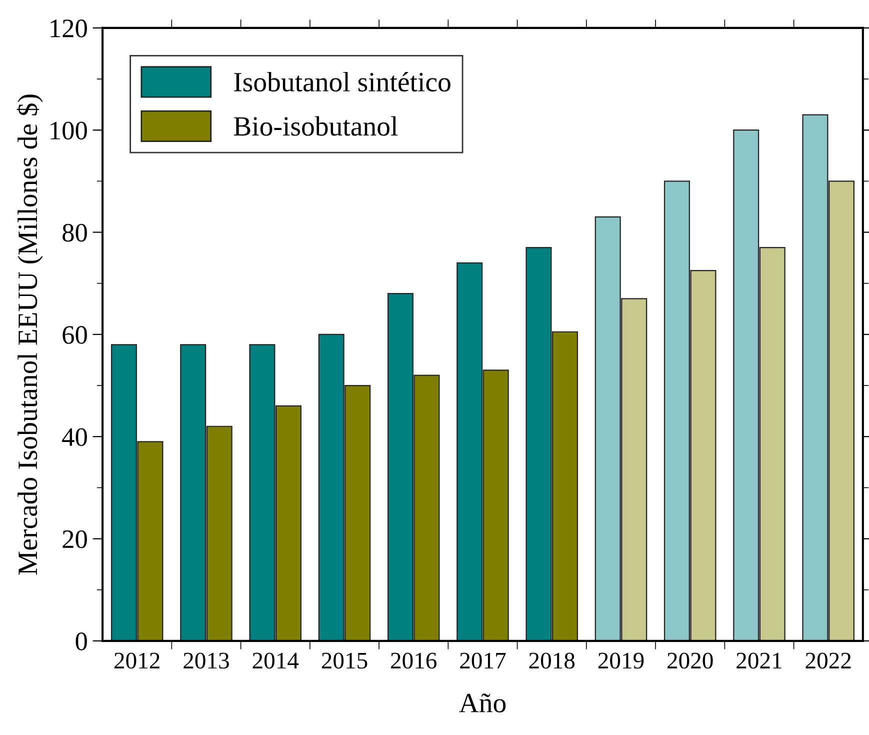 The width and height of the screenshot is (869, 735). What do you see at coordinates (74, 437) in the screenshot?
I see `y-tick-label: 40` at bounding box center [74, 437].